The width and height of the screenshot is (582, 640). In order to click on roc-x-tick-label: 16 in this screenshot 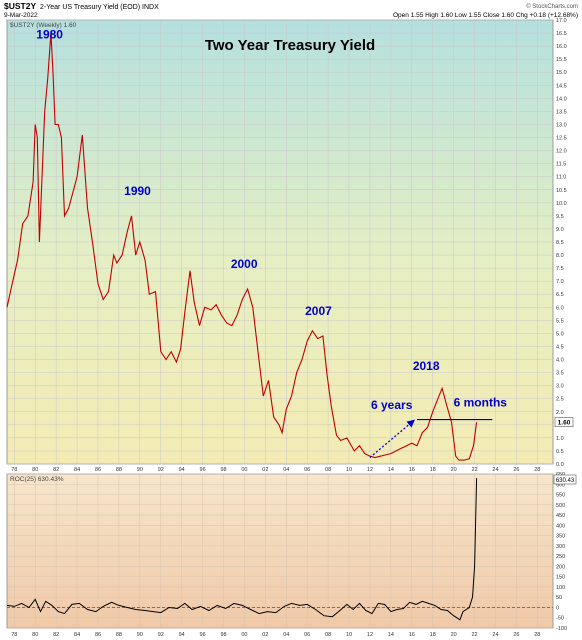, I will do `click(412, 635)`.